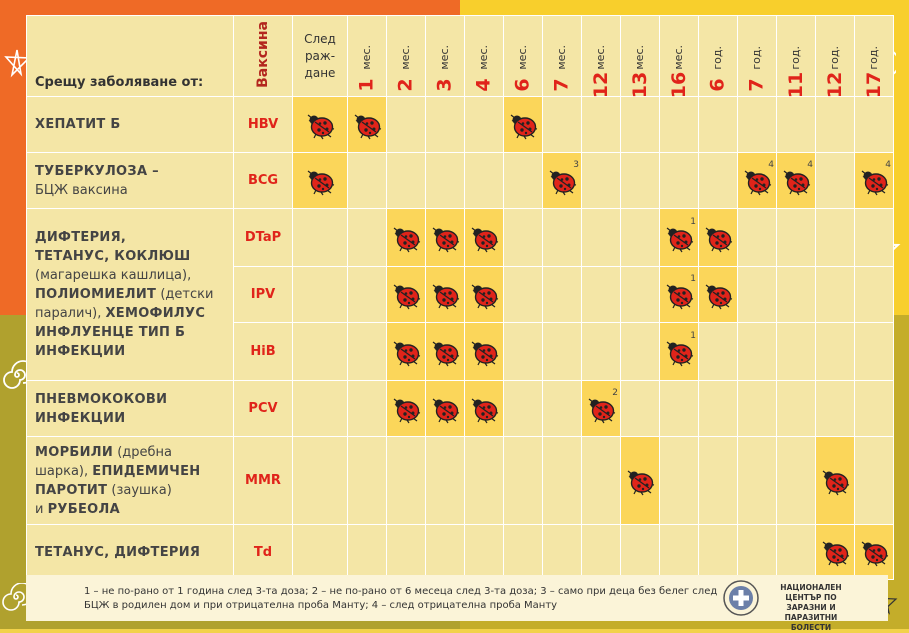 The width and height of the screenshot is (909, 633). Describe the element at coordinates (484, 56) in the screenshot. I see `age-header: 4 мес.` at that location.